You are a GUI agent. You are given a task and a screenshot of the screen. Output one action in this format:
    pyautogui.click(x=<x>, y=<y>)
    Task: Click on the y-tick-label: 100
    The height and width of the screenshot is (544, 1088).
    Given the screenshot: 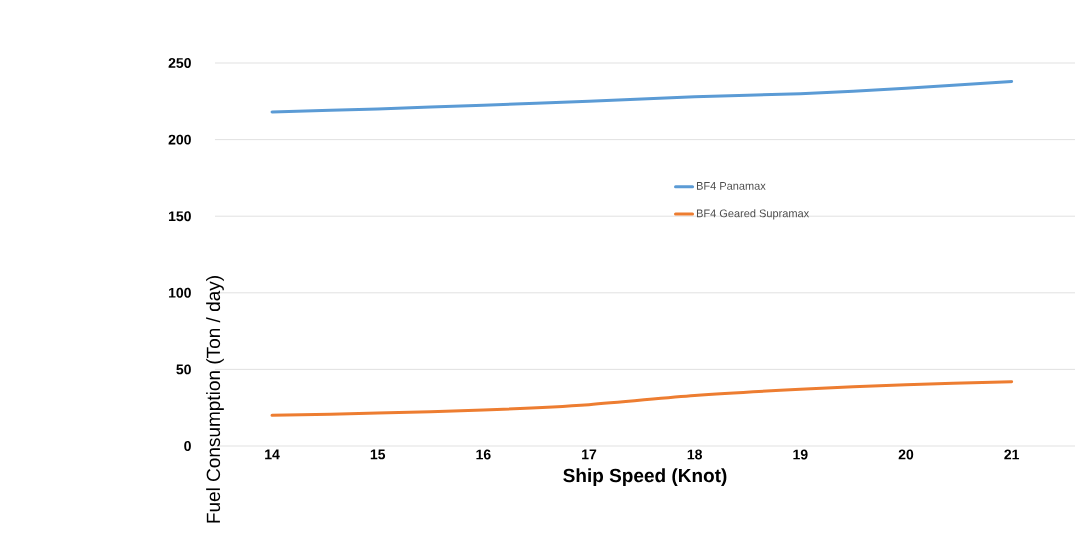 What is the action you would take?
    pyautogui.click(x=179, y=292)
    